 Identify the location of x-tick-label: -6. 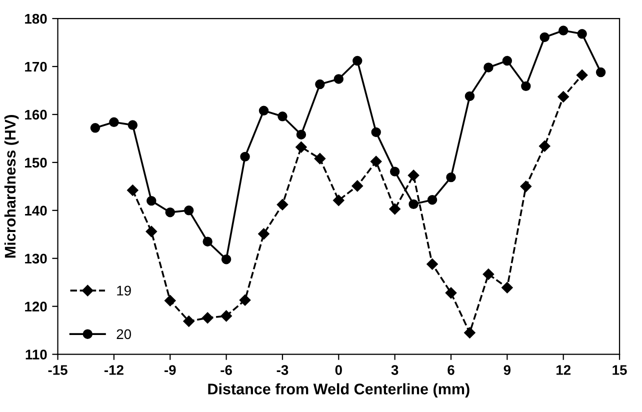
(226, 370).